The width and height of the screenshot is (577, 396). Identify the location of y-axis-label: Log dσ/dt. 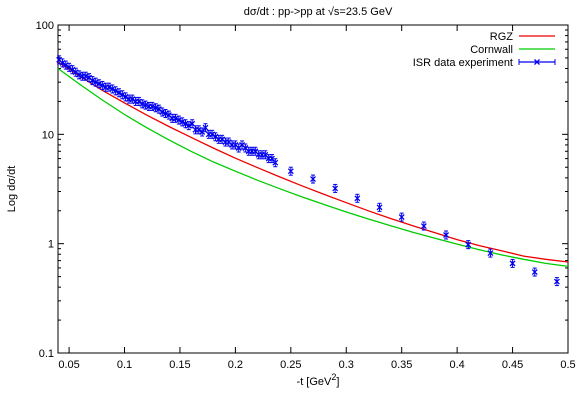
(12, 189).